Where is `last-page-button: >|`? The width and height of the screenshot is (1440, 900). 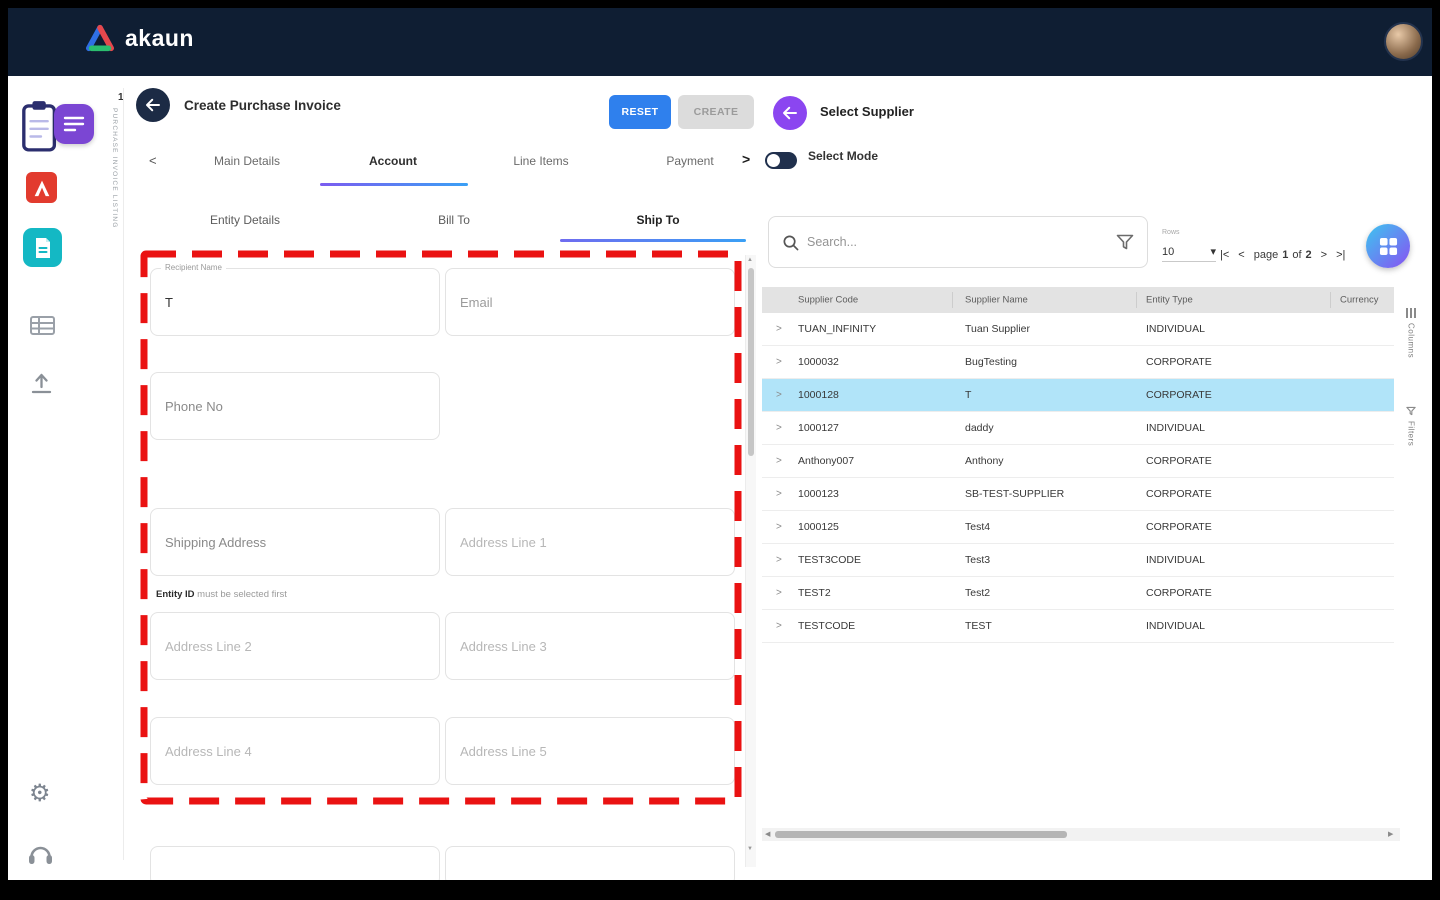
last-page-button: >| is located at coordinates (1341, 255).